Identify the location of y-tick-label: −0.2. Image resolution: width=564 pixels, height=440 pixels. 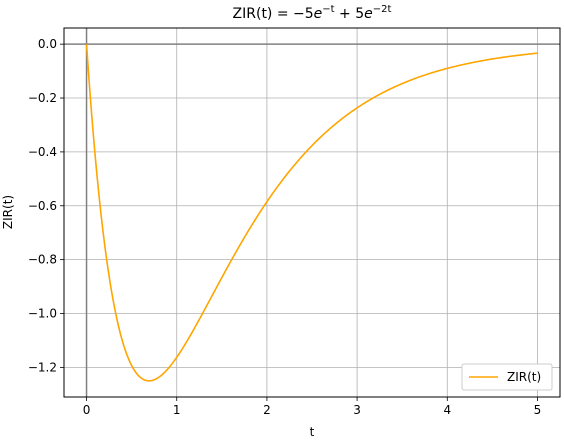
(42, 98).